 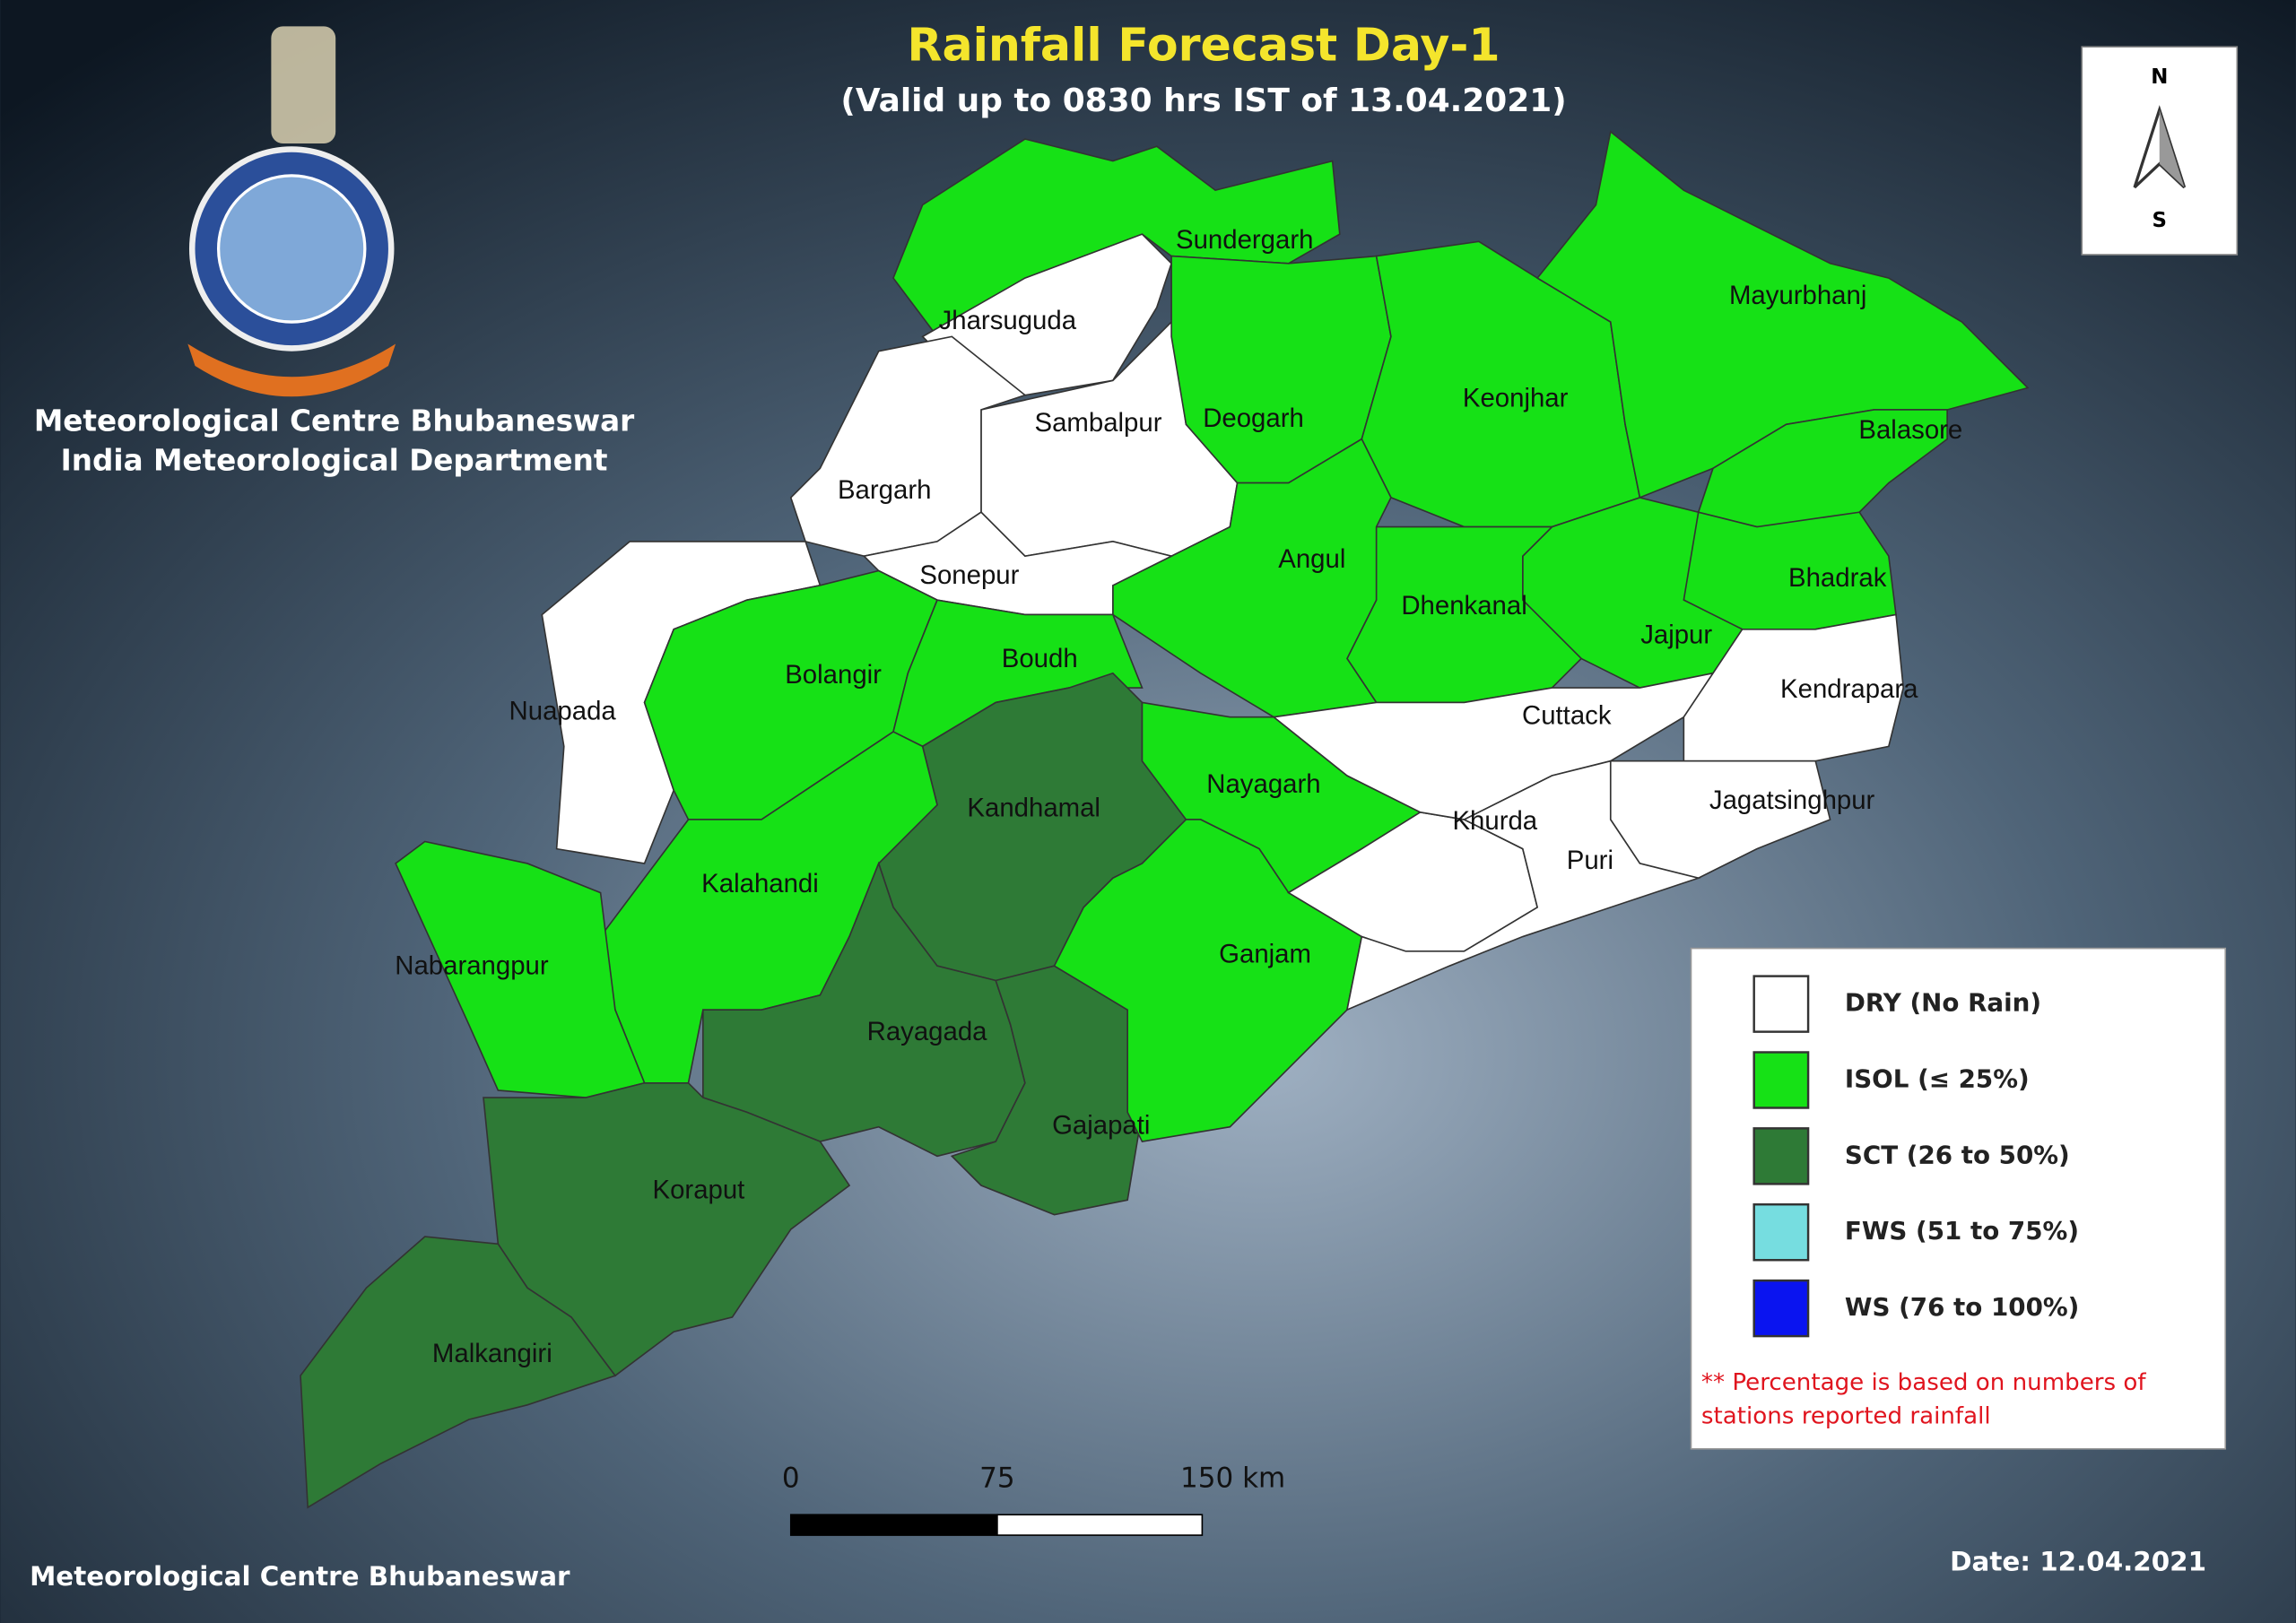 What do you see at coordinates (1567, 715) in the screenshot?
I see `district-label: Cuttack` at bounding box center [1567, 715].